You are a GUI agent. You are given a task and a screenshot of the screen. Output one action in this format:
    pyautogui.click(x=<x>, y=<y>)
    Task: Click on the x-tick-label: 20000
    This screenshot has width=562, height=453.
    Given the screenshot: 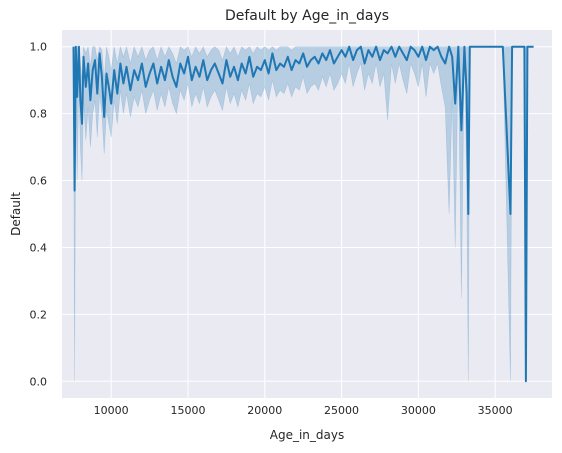 What is the action you would take?
    pyautogui.click(x=264, y=410)
    